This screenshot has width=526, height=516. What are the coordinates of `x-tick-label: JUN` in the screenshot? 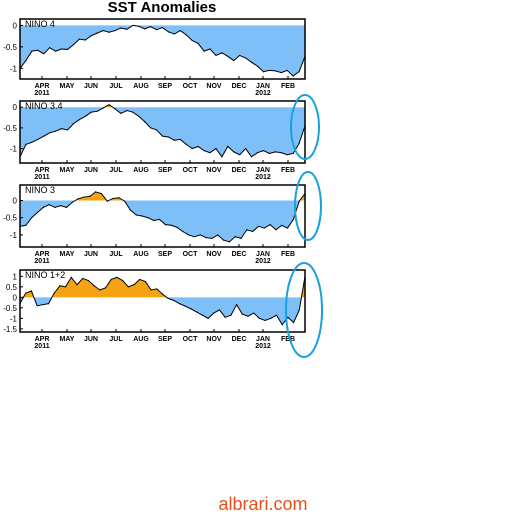 It's located at (91, 254).